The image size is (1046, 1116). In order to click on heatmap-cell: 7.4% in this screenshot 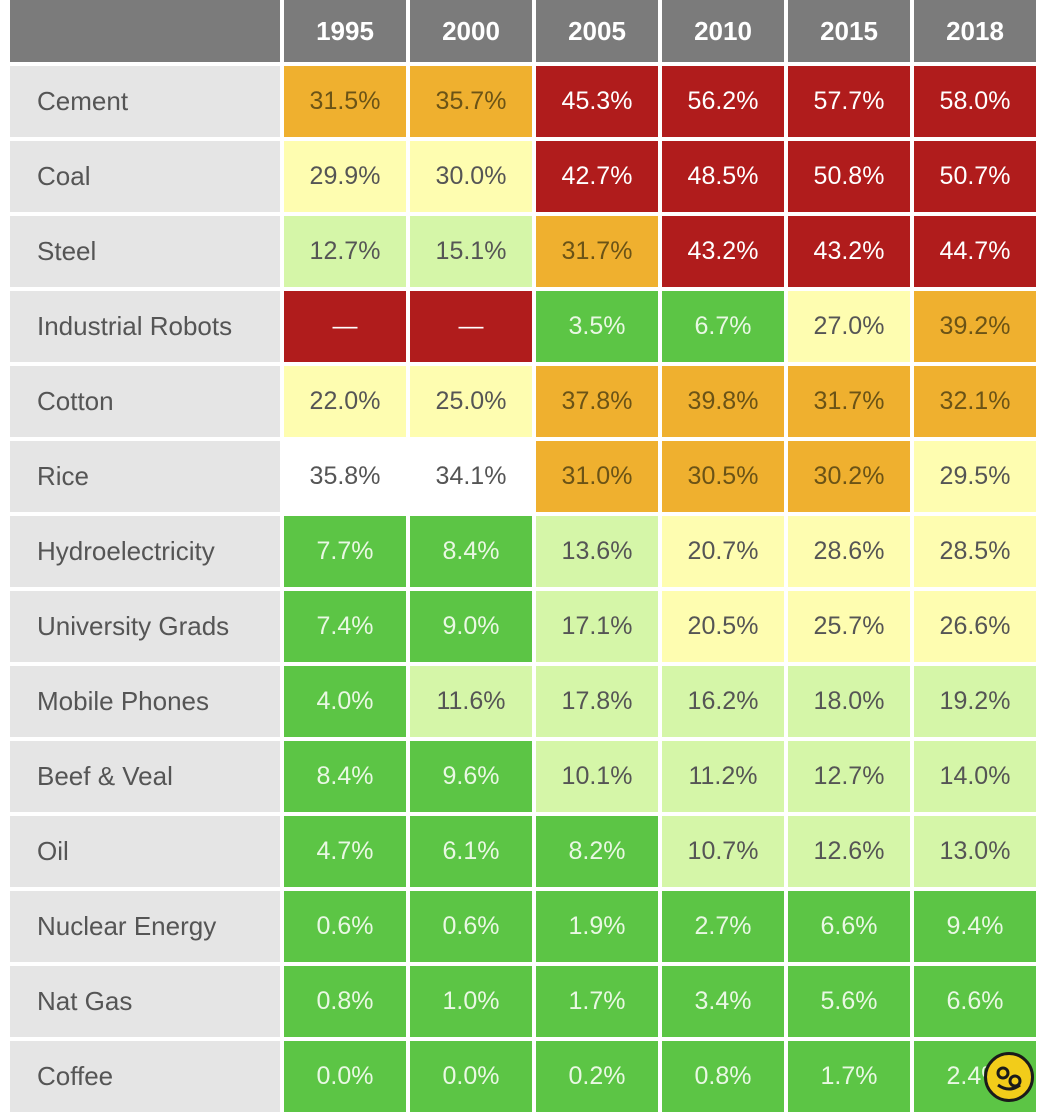, I will do `click(345, 626)`.